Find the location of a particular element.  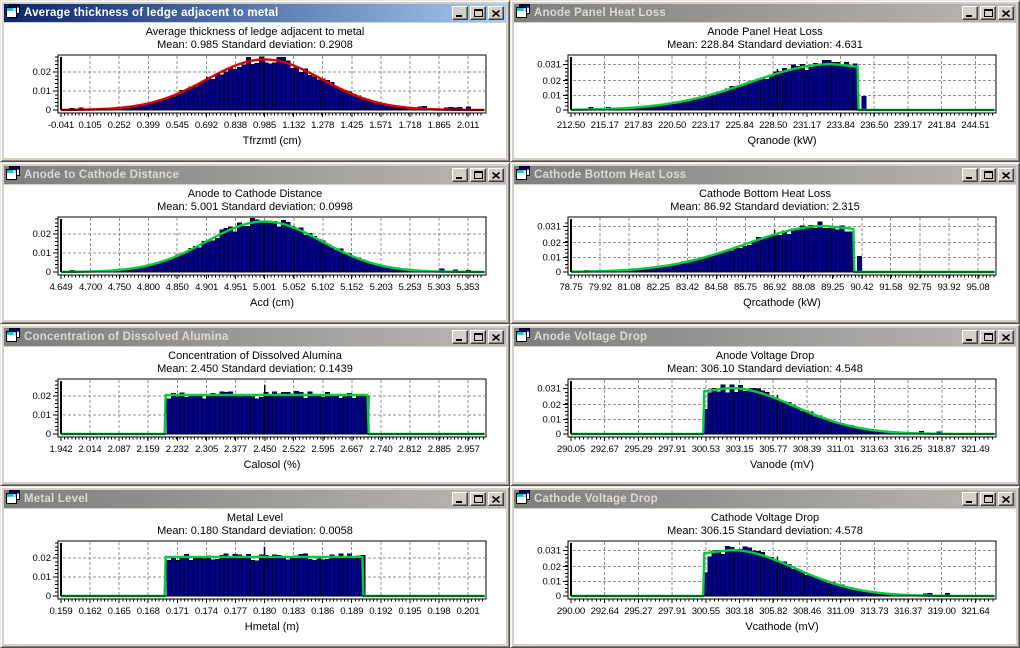

window-titlebar: Anode to Cathode Distance is located at coordinates (255, 175).